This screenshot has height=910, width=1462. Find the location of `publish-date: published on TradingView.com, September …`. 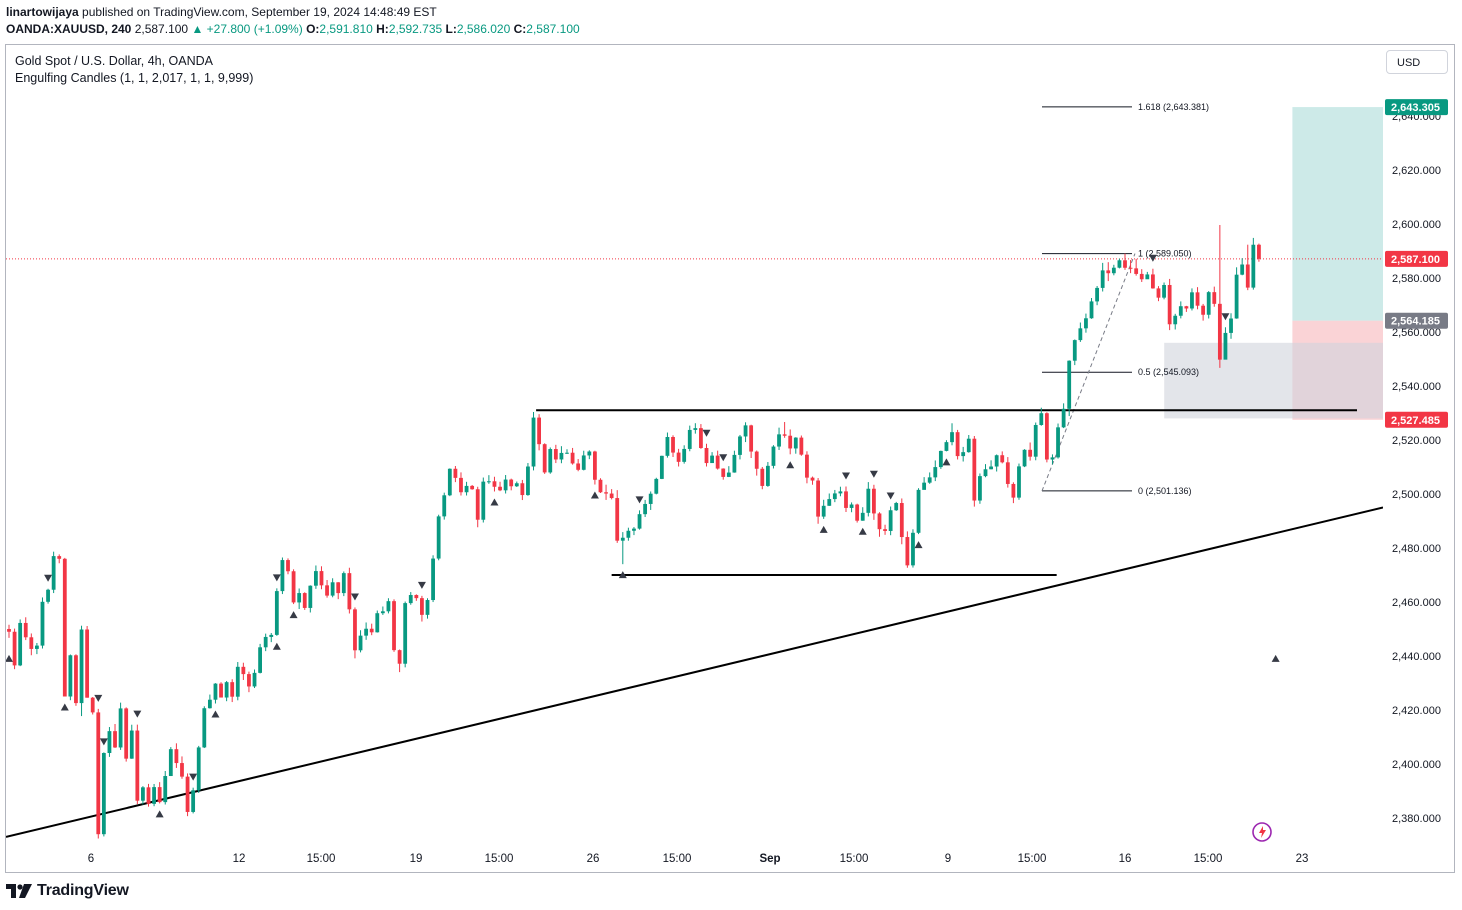

publish-date: published on TradingView.com, September … is located at coordinates (259, 12).